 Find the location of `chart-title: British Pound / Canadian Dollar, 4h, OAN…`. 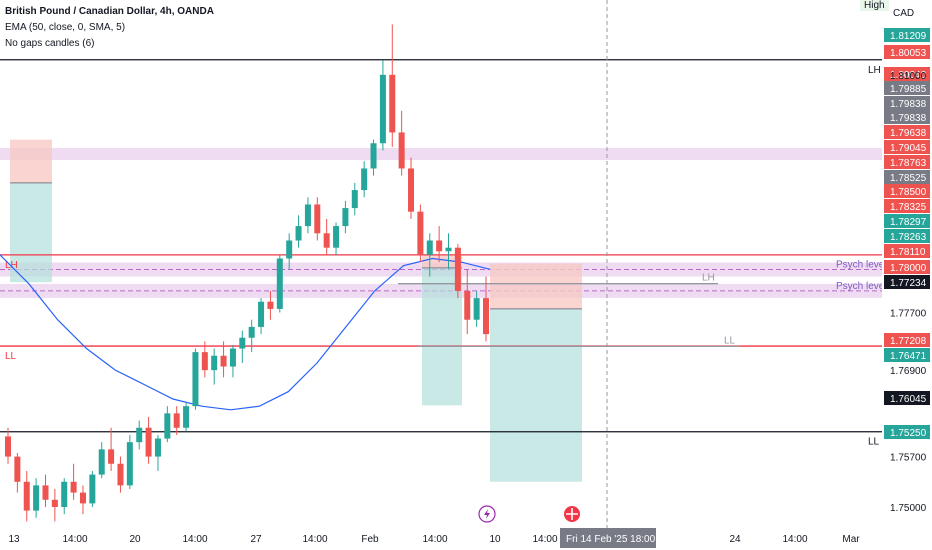

chart-title: British Pound / Canadian Dollar, 4h, OAN… is located at coordinates (109, 11).